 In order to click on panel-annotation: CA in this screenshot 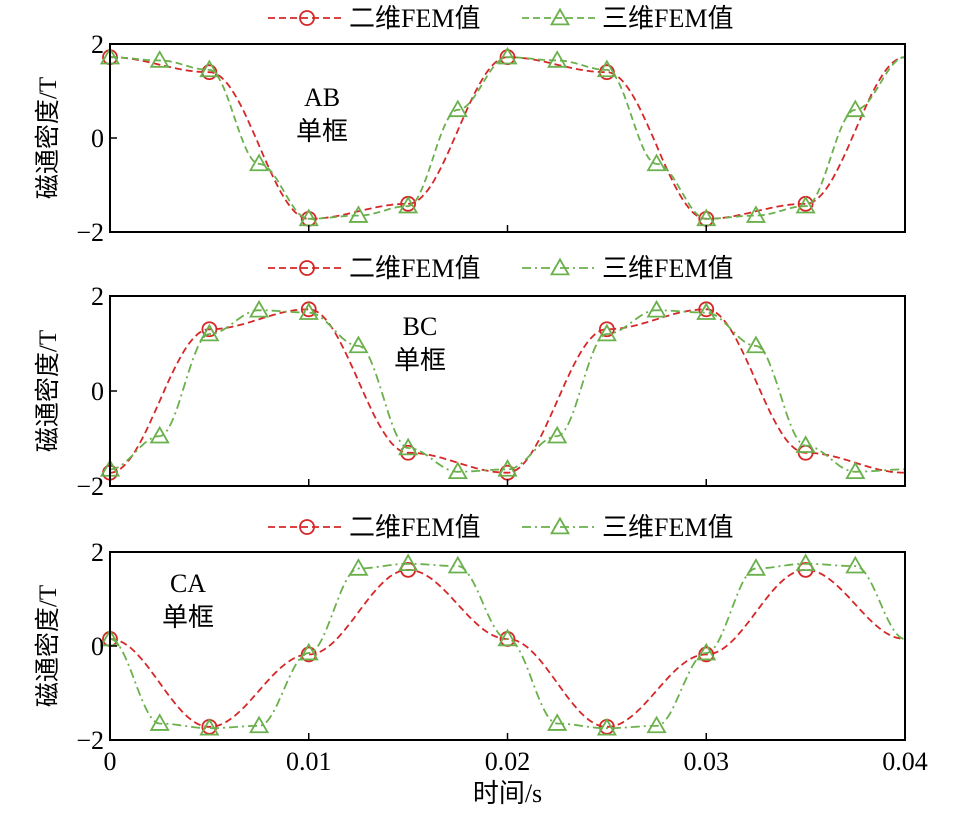, I will do `click(188, 583)`.